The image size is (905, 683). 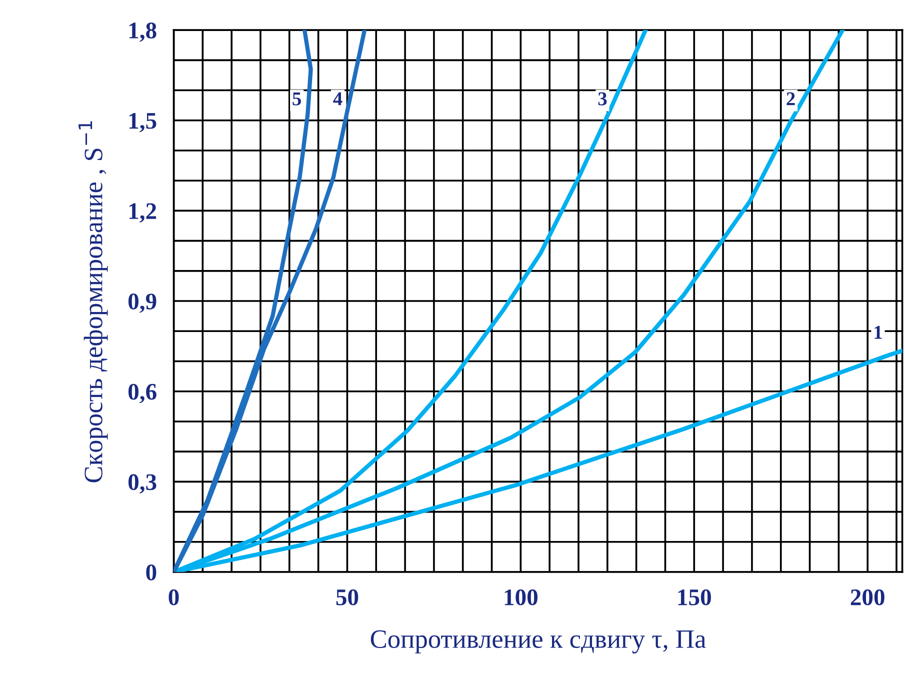 I want to click on x-axis-title: Сопротивление к сдвигу τ, Па, so click(x=538, y=642).